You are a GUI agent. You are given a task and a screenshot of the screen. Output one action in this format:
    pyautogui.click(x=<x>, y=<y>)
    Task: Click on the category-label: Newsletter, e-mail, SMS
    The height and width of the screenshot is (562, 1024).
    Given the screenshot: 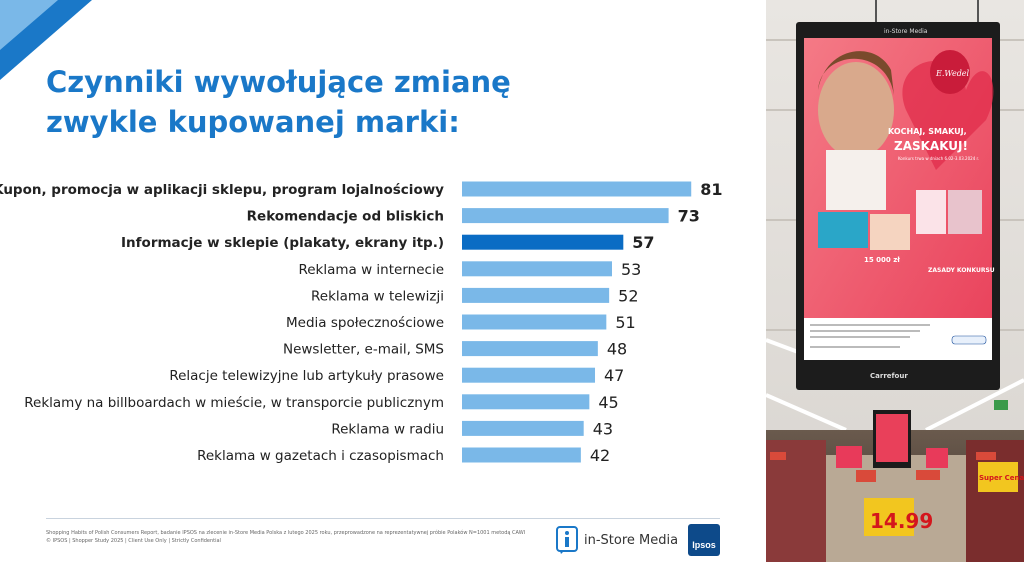 What is the action you would take?
    pyautogui.click(x=363, y=350)
    